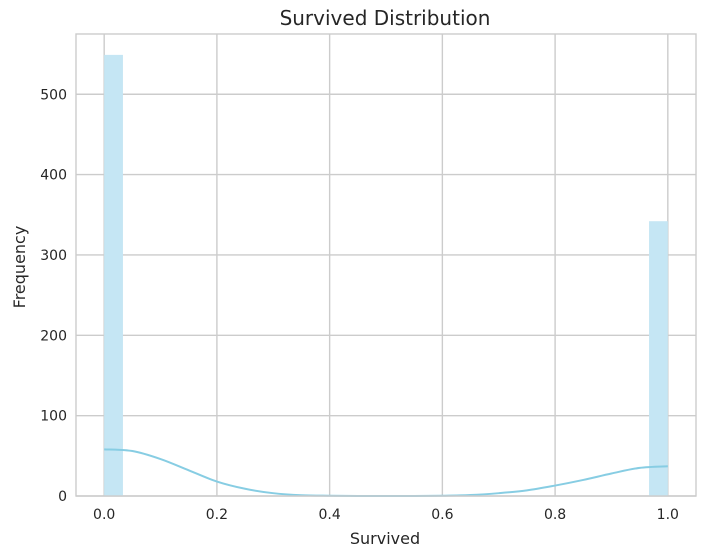 The width and height of the screenshot is (705, 558). Describe the element at coordinates (19, 267) in the screenshot. I see `y-axis-label: Frequency` at that location.